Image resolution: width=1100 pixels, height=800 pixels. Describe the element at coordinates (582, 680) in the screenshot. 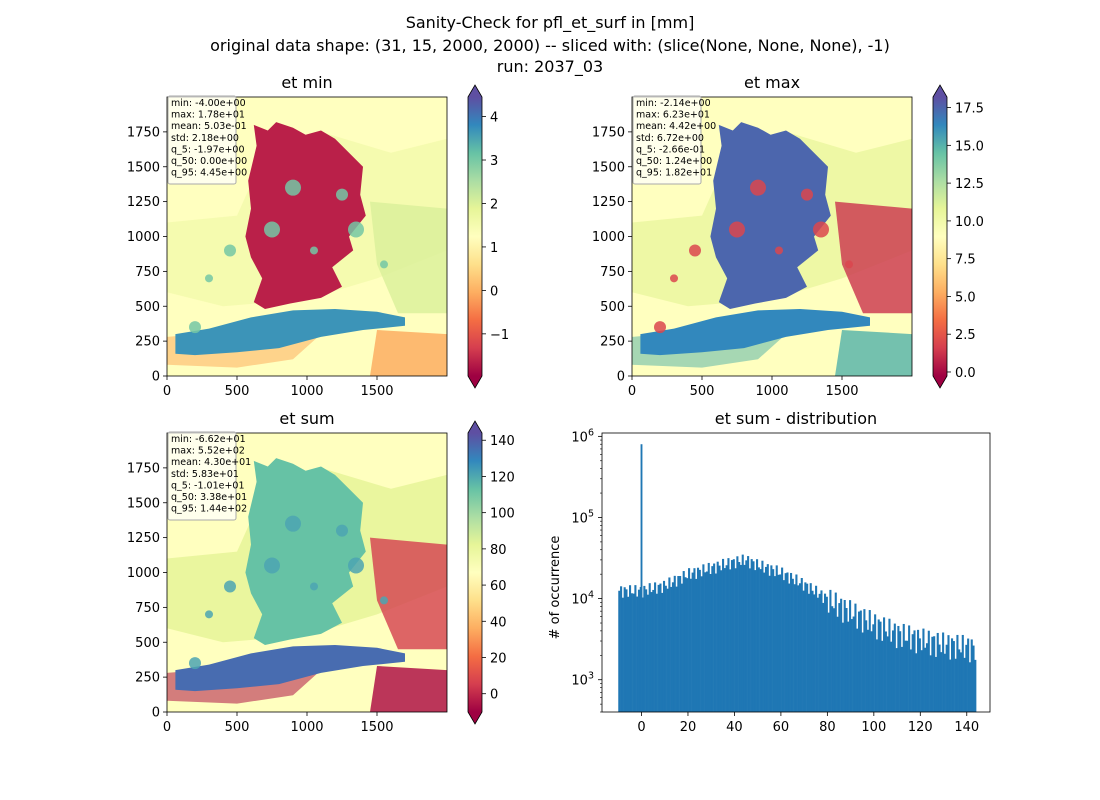

I see `hist-y-tick-label: 103` at that location.